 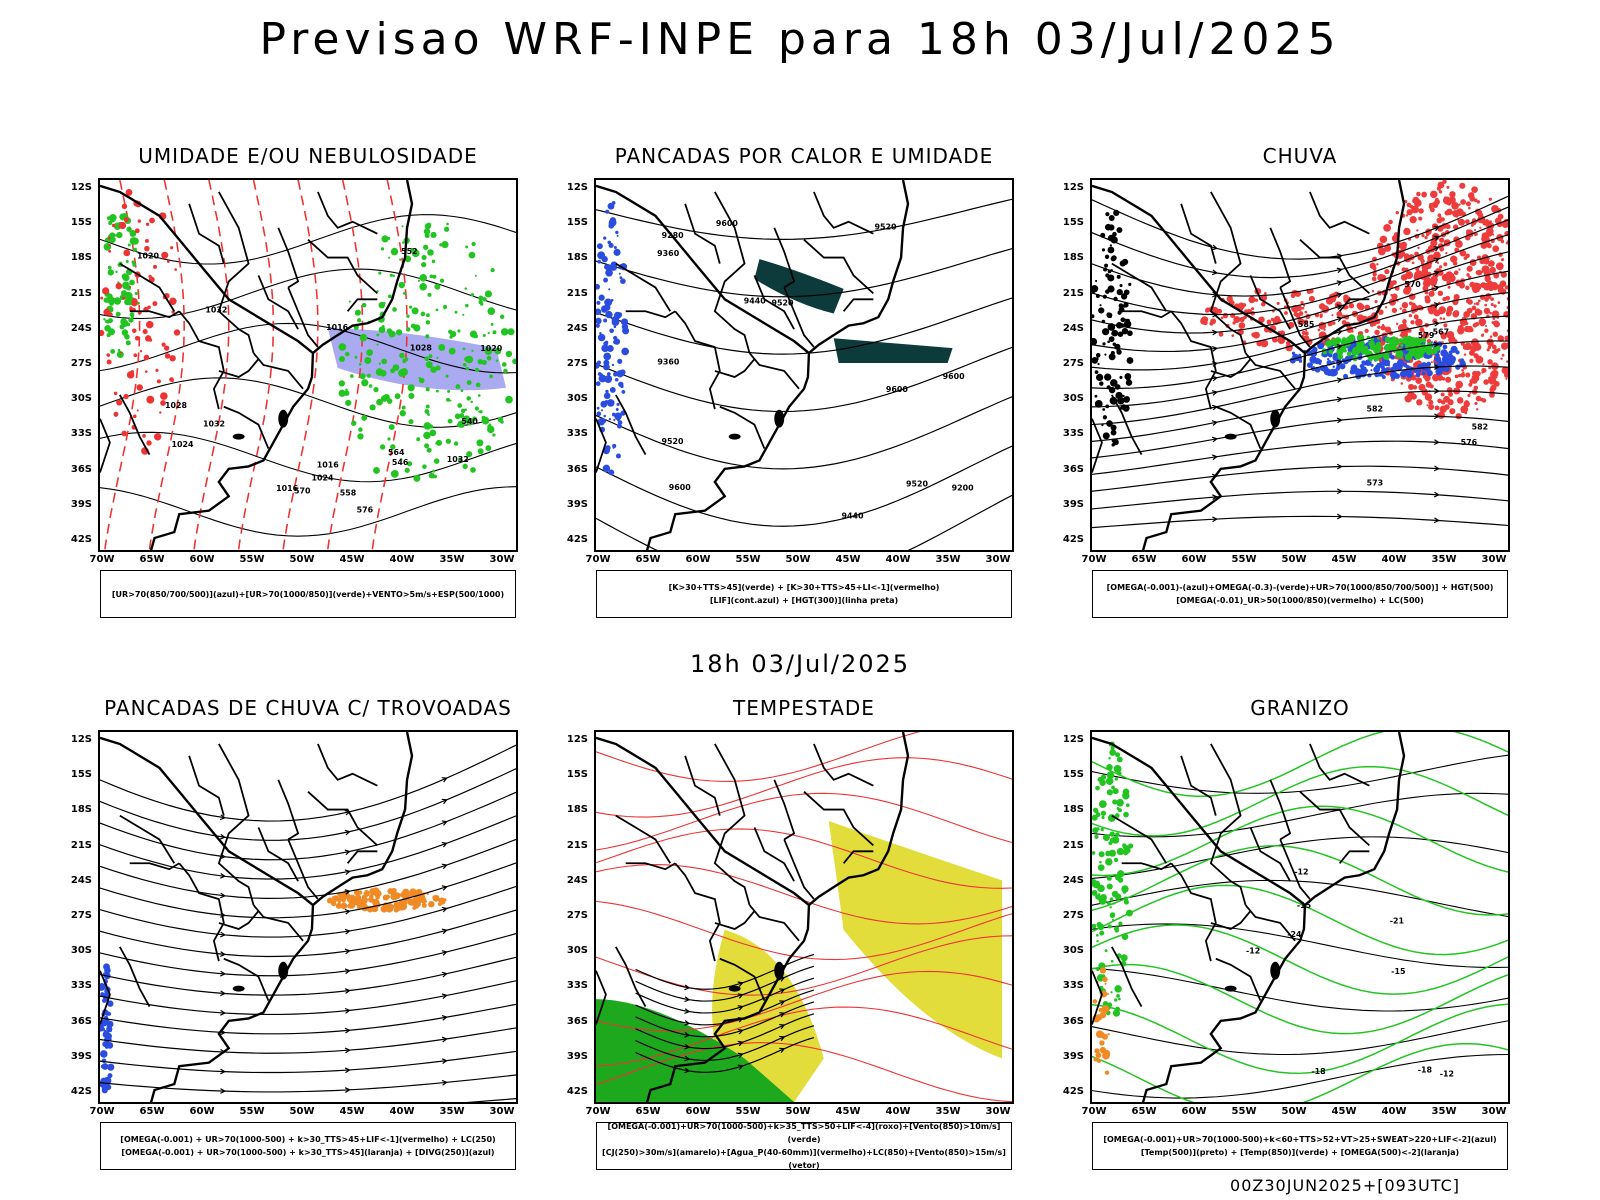 What do you see at coordinates (409, 251) in the screenshot?
I see `contour-label: 552` at bounding box center [409, 251].